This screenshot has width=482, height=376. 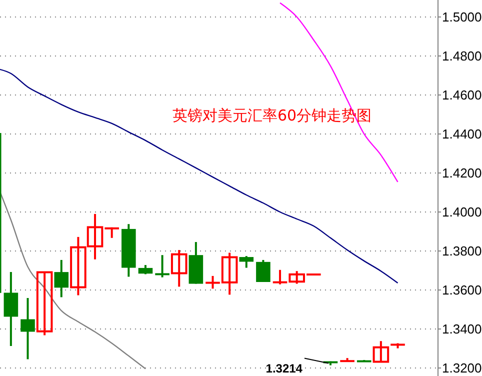 What do you see at coordinates (462, 95) in the screenshot?
I see `y-tick-label: 1.4600` at bounding box center [462, 95].